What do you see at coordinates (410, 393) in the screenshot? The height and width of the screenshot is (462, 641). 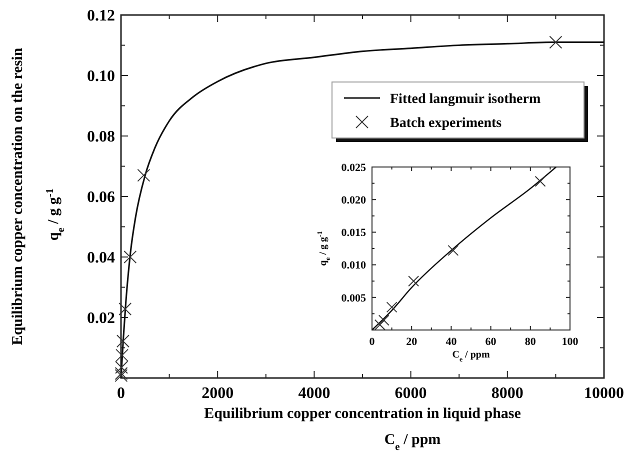 I see `x-tick-label: 6000` at bounding box center [410, 393].